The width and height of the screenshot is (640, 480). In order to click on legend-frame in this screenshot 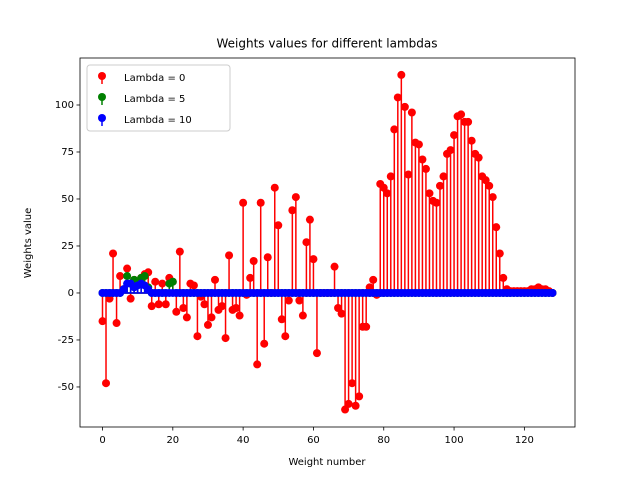, I will do `click(158, 98)`.